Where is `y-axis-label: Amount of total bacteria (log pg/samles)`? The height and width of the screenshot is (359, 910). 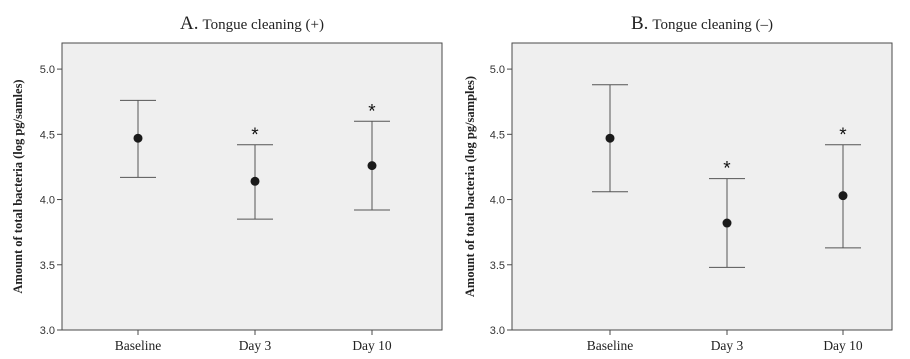 y-axis-label: Amount of total bacteria (log pg/samles) is located at coordinates (18, 186).